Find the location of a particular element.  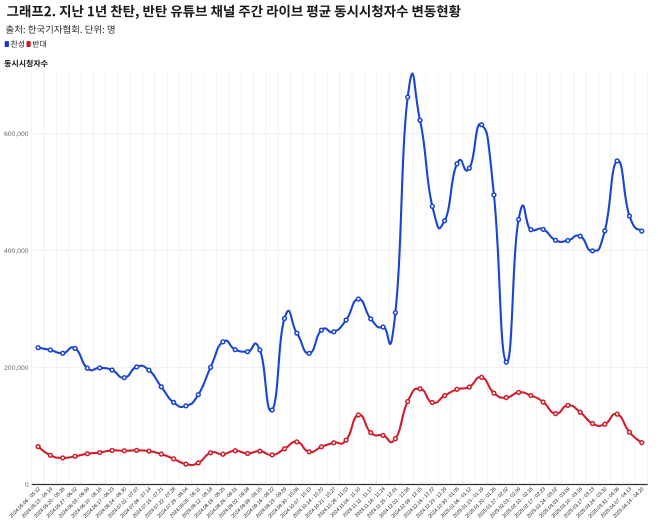

svg-text: 200,000 is located at coordinates (16, 368).